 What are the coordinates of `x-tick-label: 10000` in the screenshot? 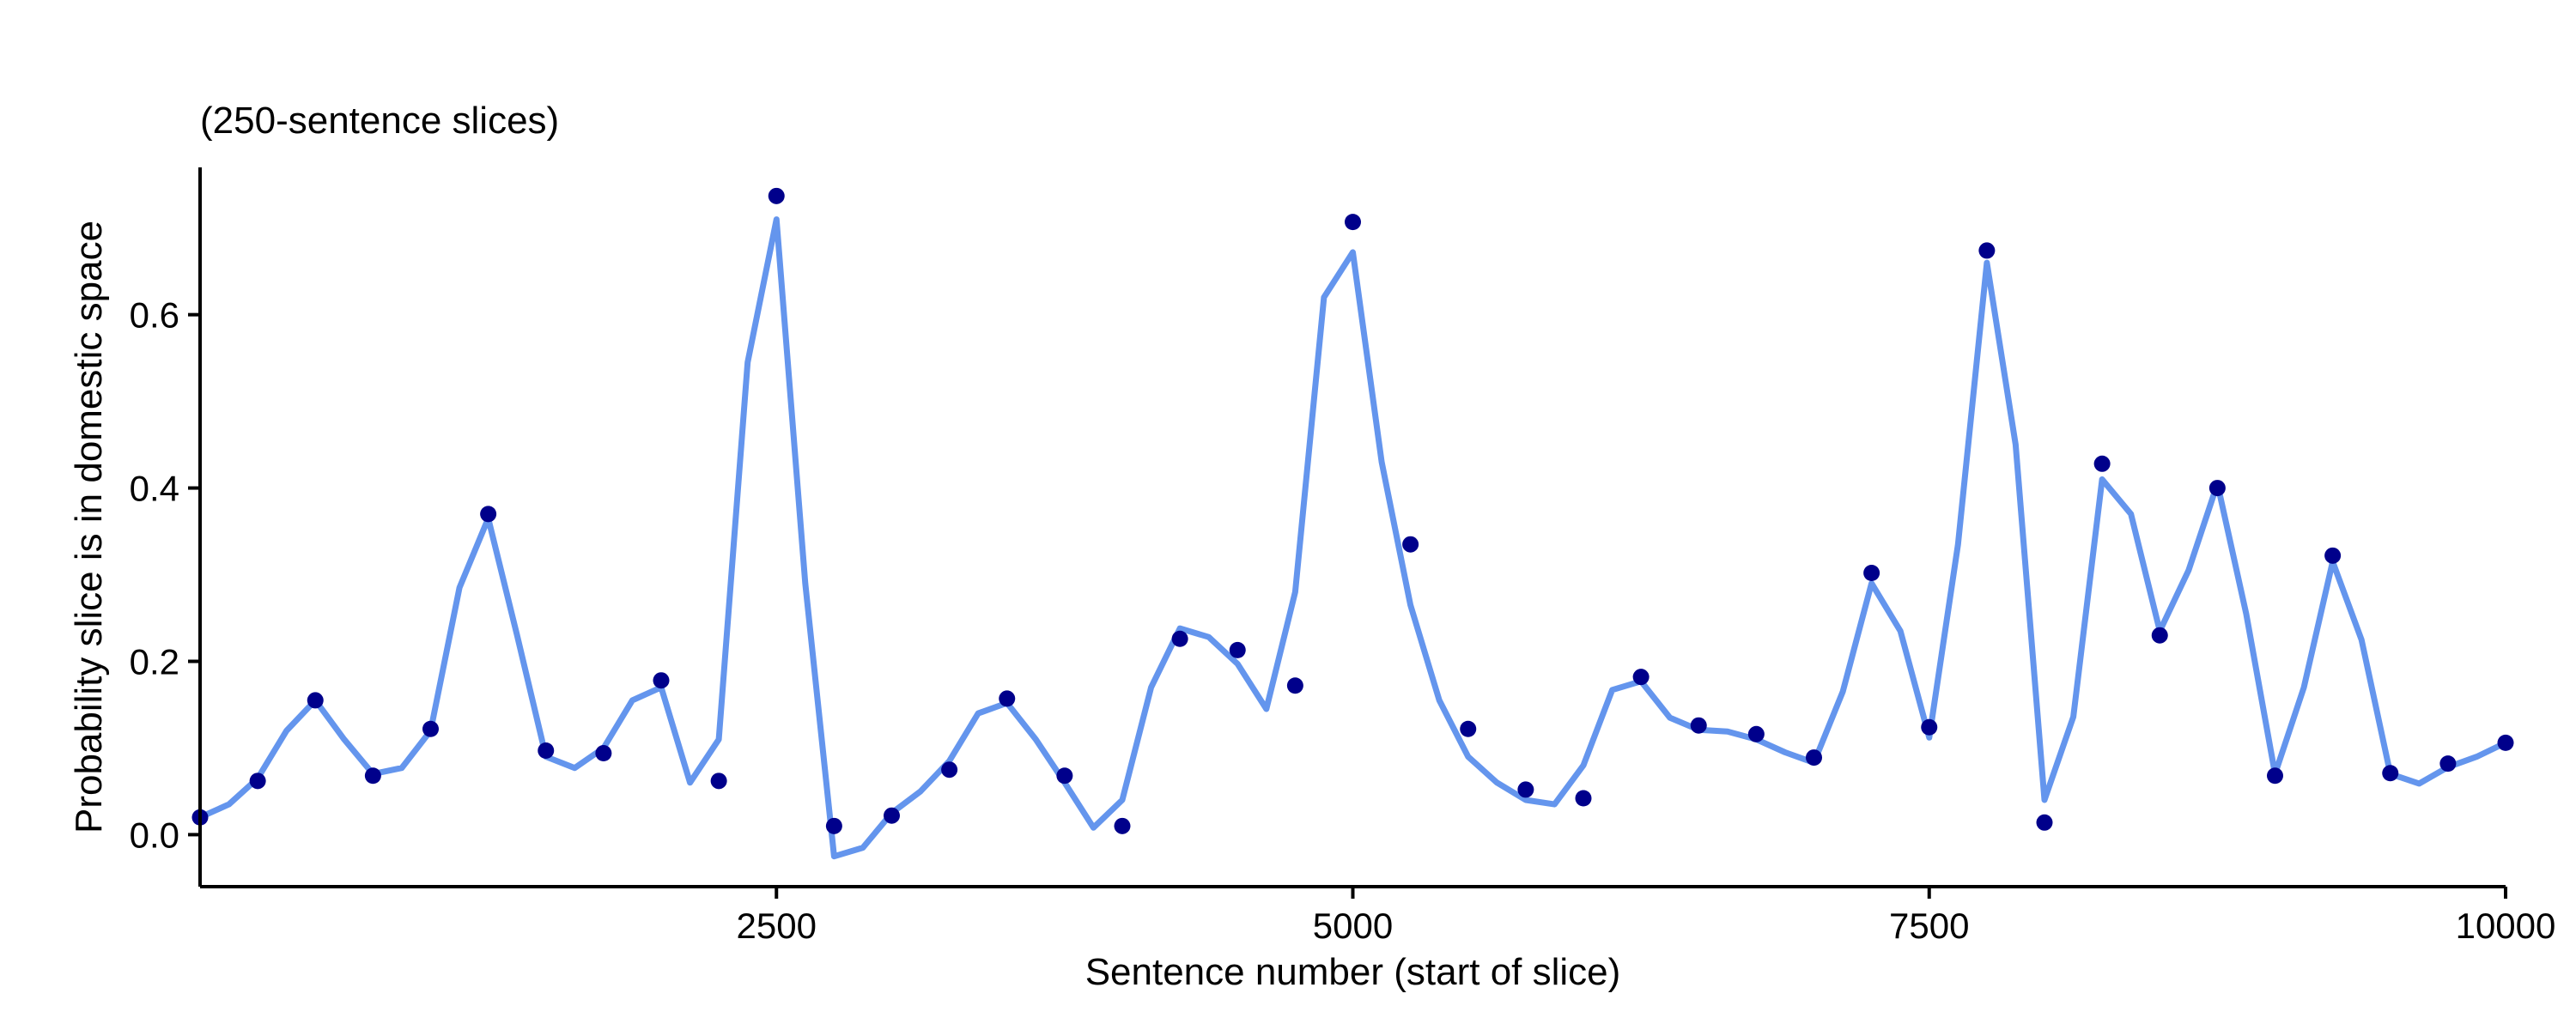 It's located at (2506, 926).